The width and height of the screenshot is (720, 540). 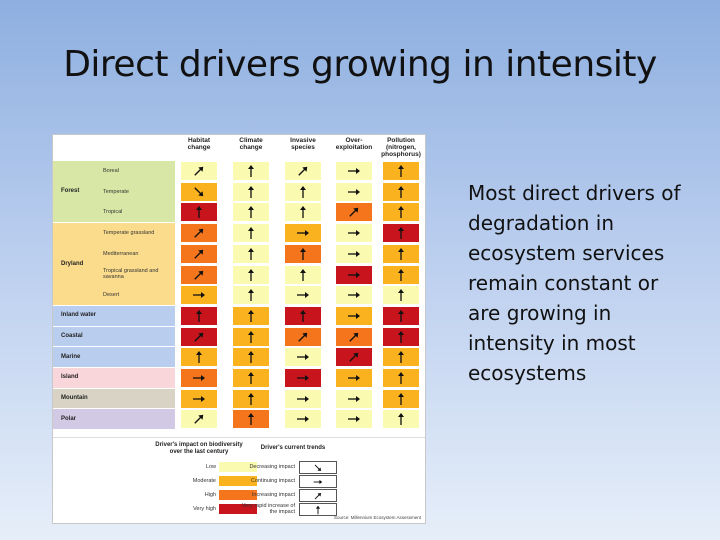 I want to click on column-header: Climate change, so click(x=251, y=144).